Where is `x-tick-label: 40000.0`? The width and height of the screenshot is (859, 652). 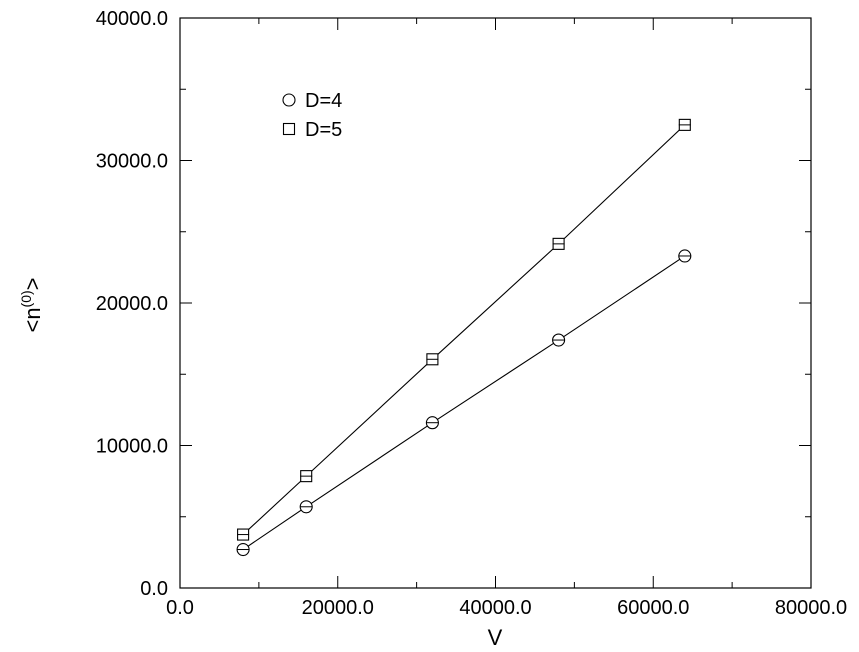
x-tick-label: 40000.0 is located at coordinates (495, 608).